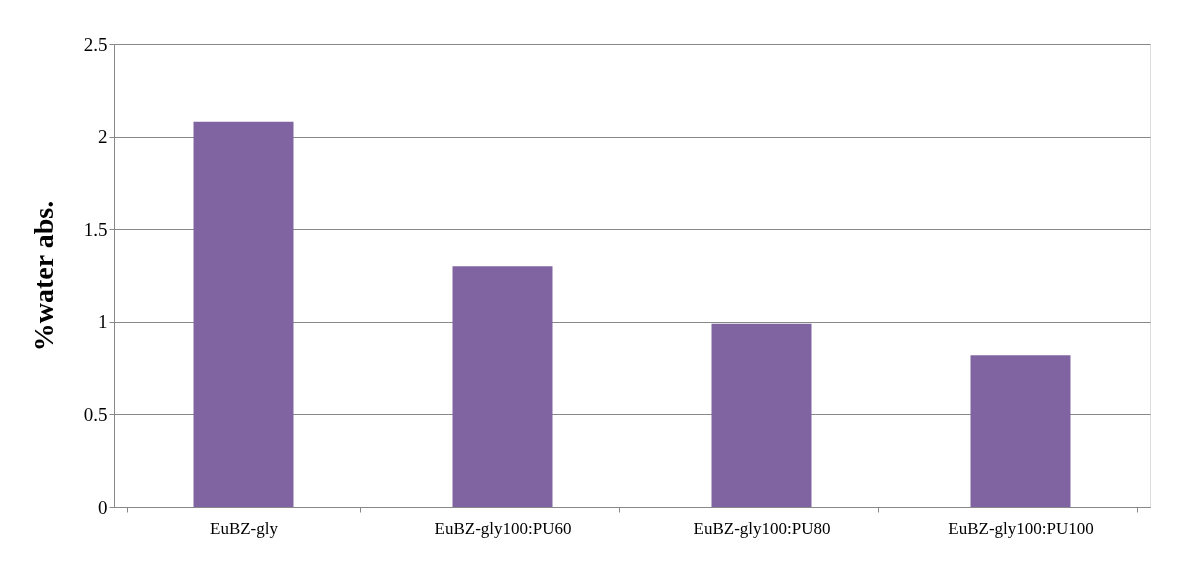 The image size is (1204, 576). I want to click on y-axis-title: %water abs., so click(43, 276).